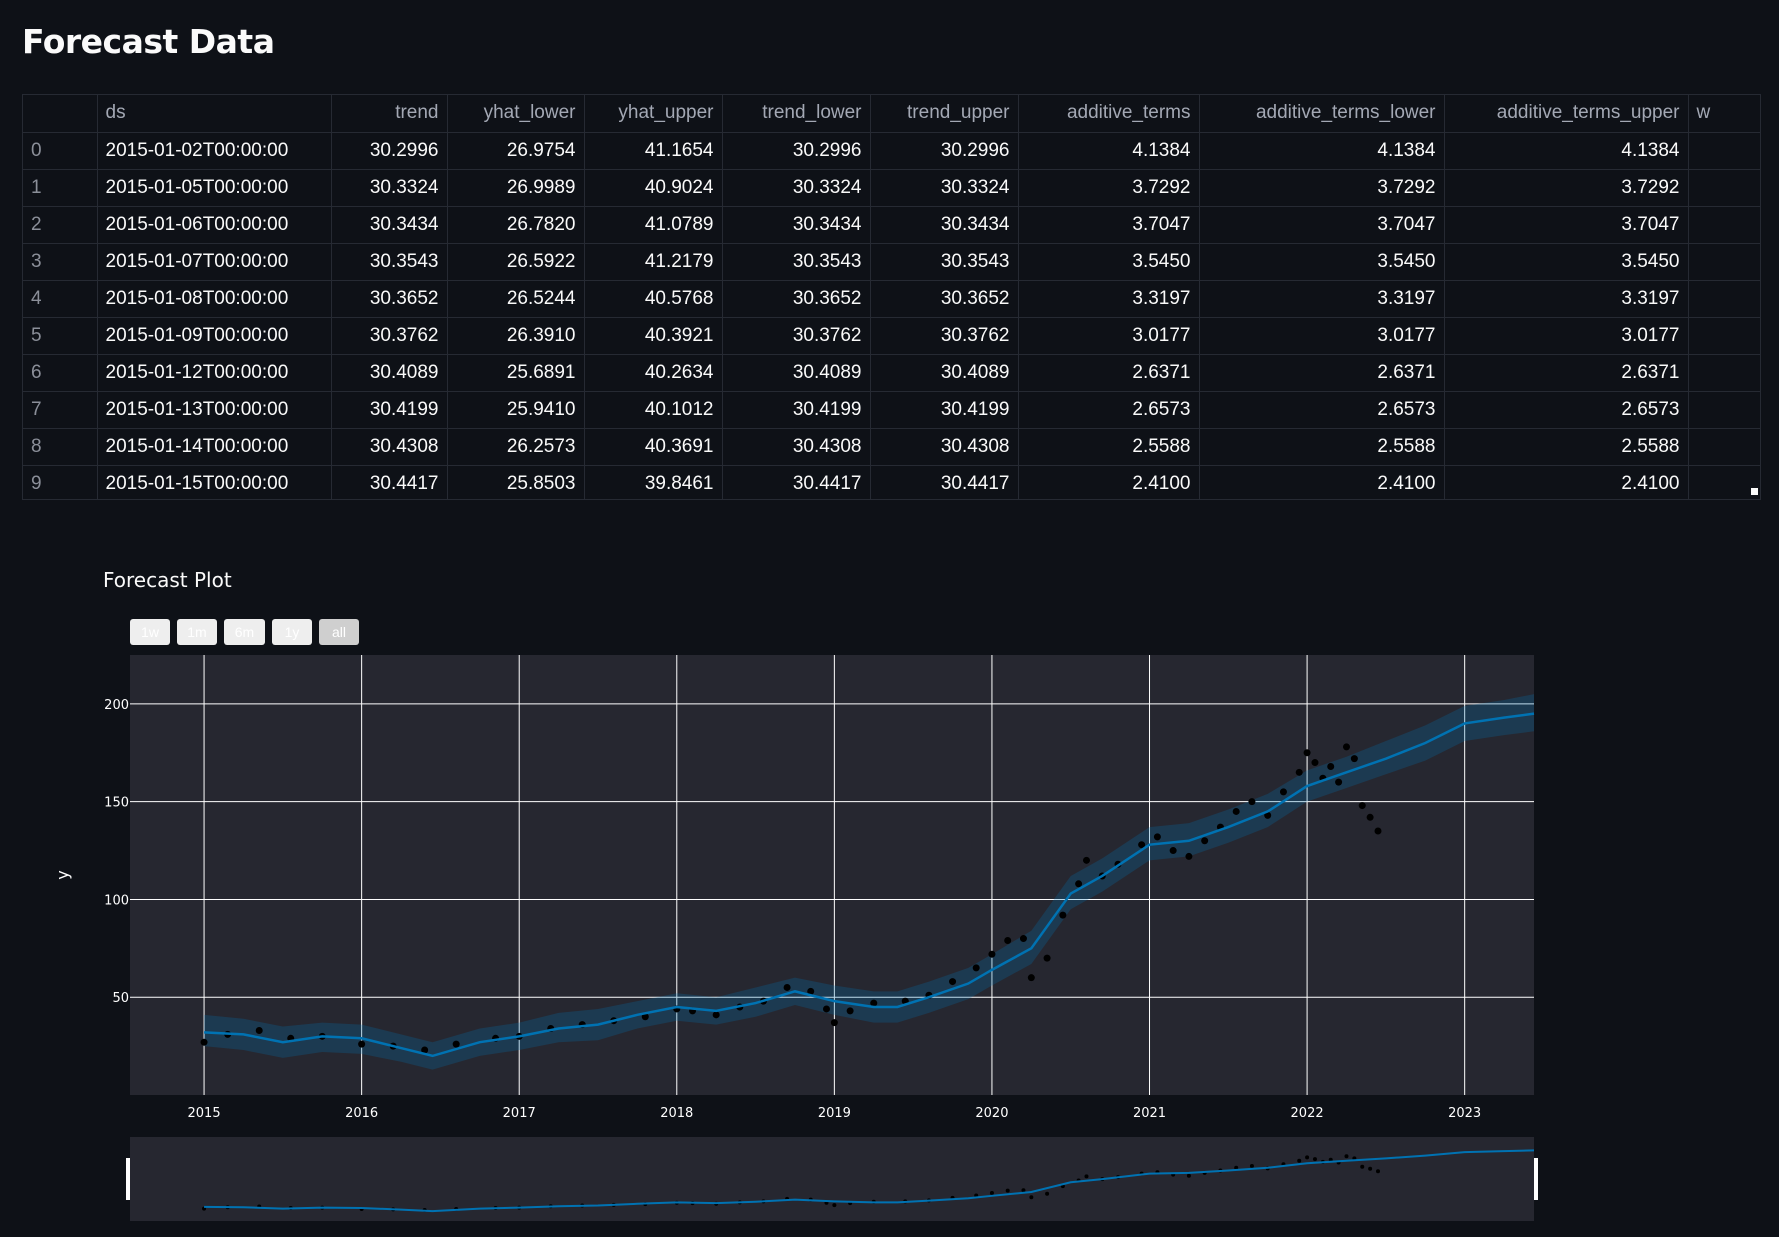 This screenshot has width=1779, height=1237. I want to click on cell-index: 0, so click(60, 151).